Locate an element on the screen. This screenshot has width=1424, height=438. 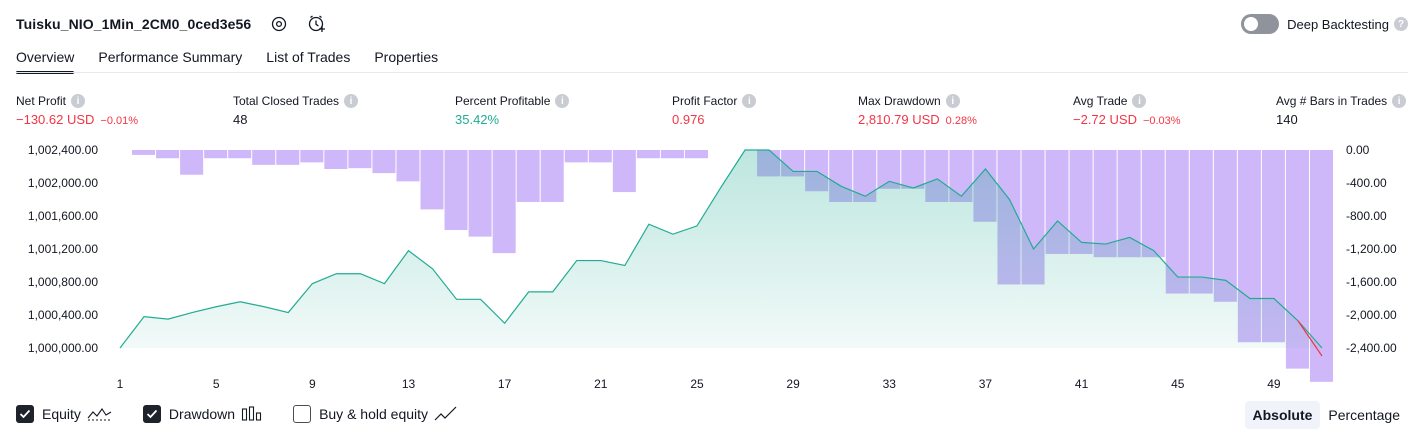
right-axis-tick: -2,000.00 is located at coordinates (1371, 315).